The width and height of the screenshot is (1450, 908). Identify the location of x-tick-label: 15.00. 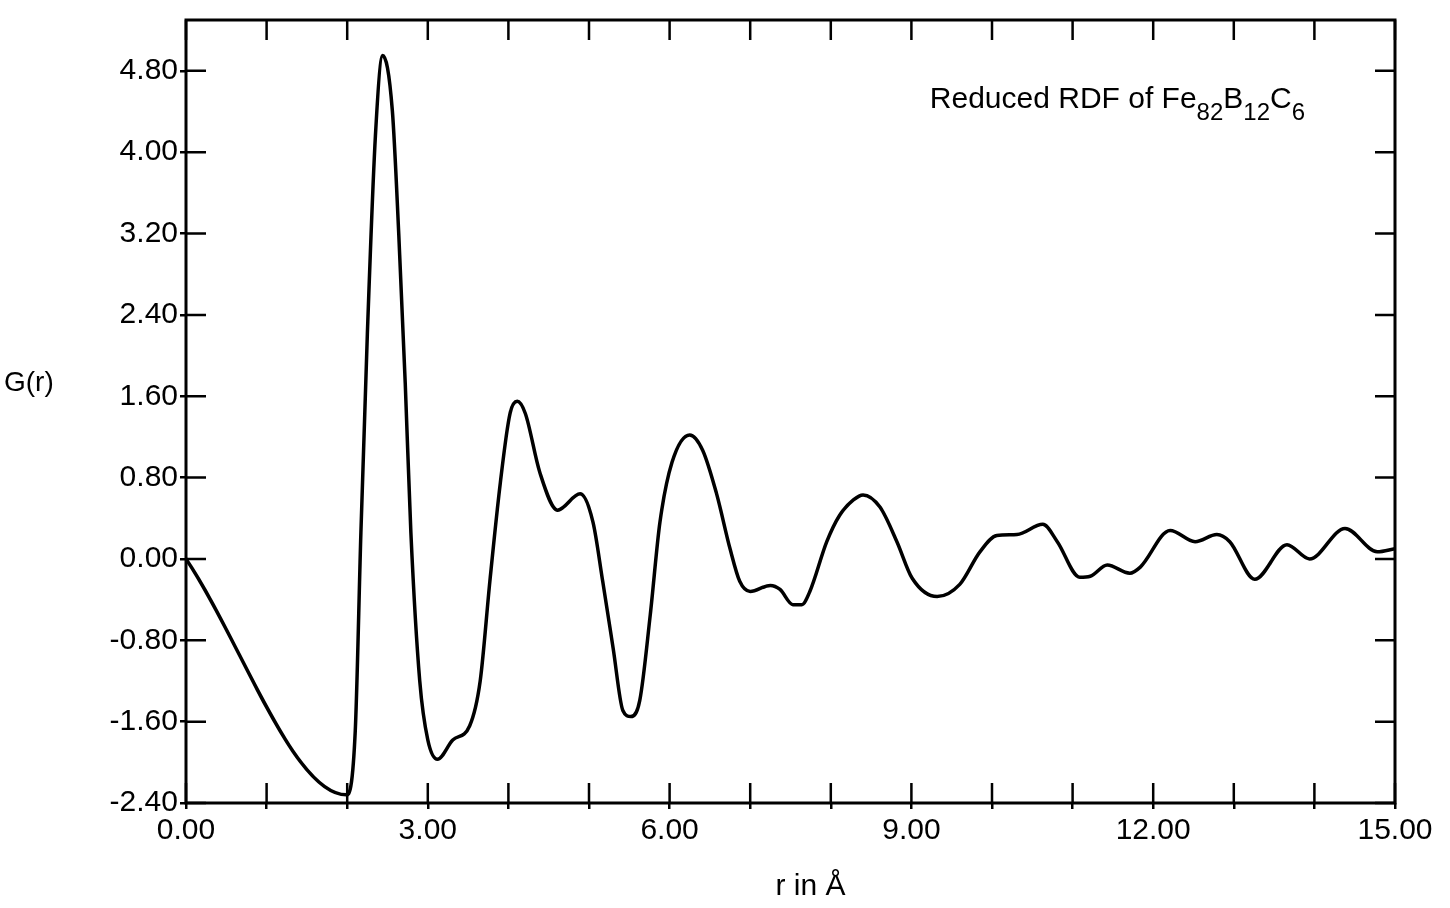
(1395, 829).